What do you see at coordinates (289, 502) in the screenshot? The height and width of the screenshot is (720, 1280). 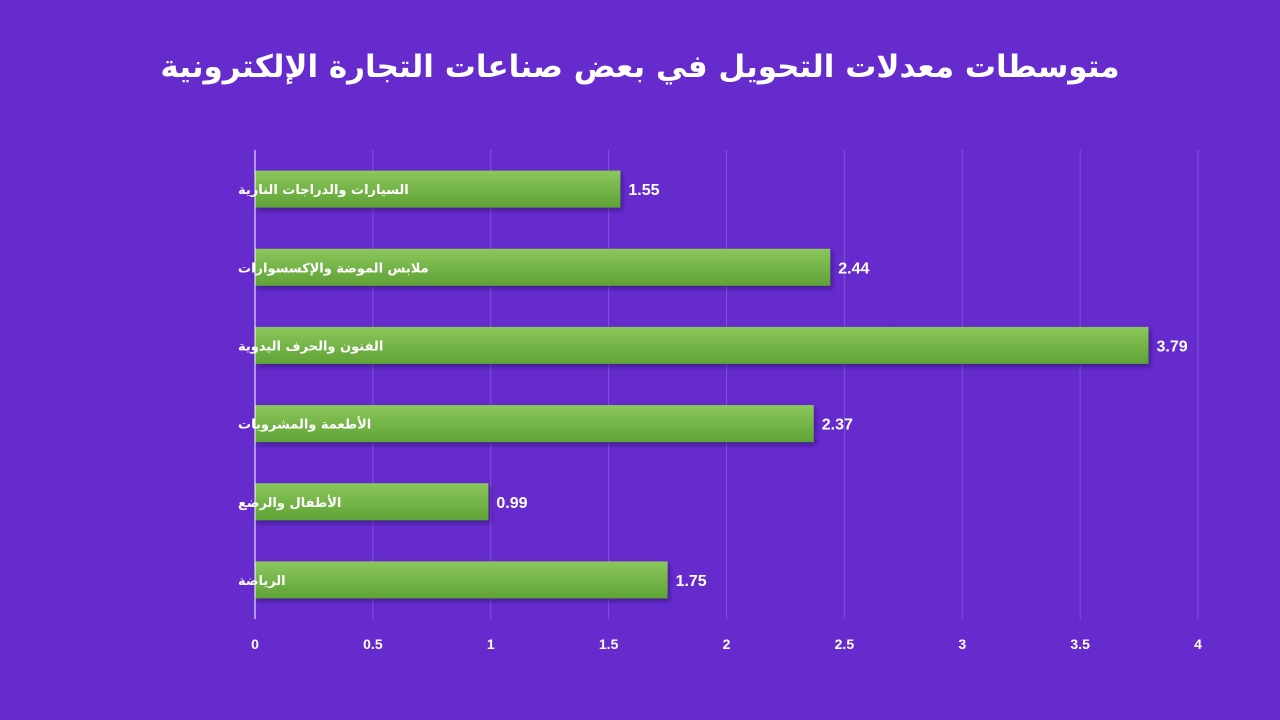 I see `category-label: الأطفال والرضع` at bounding box center [289, 502].